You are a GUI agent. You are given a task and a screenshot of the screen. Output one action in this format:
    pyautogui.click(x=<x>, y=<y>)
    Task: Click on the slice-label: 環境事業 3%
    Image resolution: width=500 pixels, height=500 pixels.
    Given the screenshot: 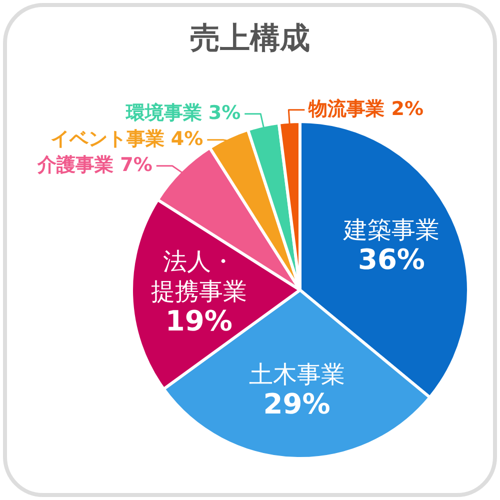 What is the action you would take?
    pyautogui.click(x=182, y=113)
    